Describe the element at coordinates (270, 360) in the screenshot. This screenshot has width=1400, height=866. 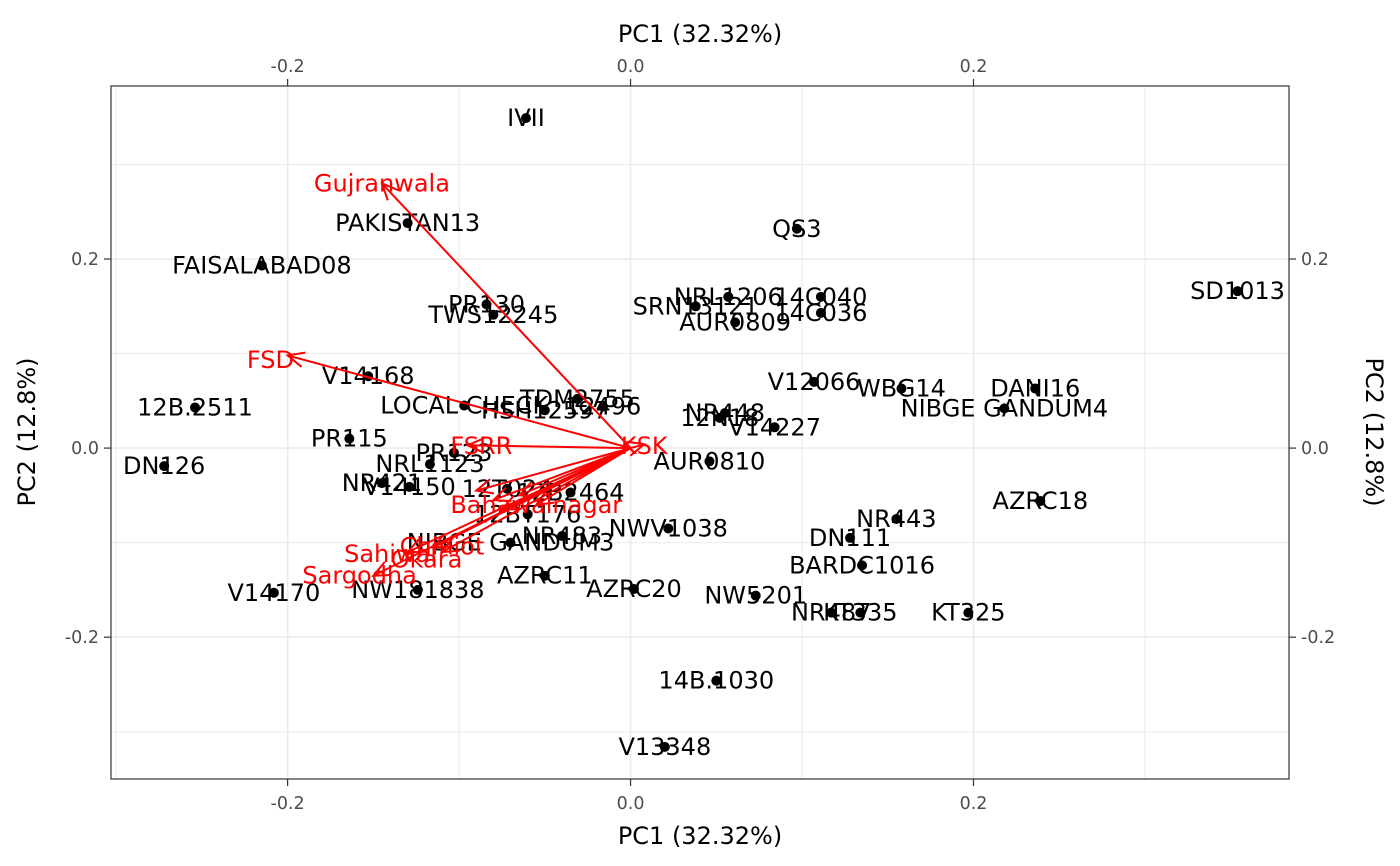
I see `vector-label: FSD` at that location.